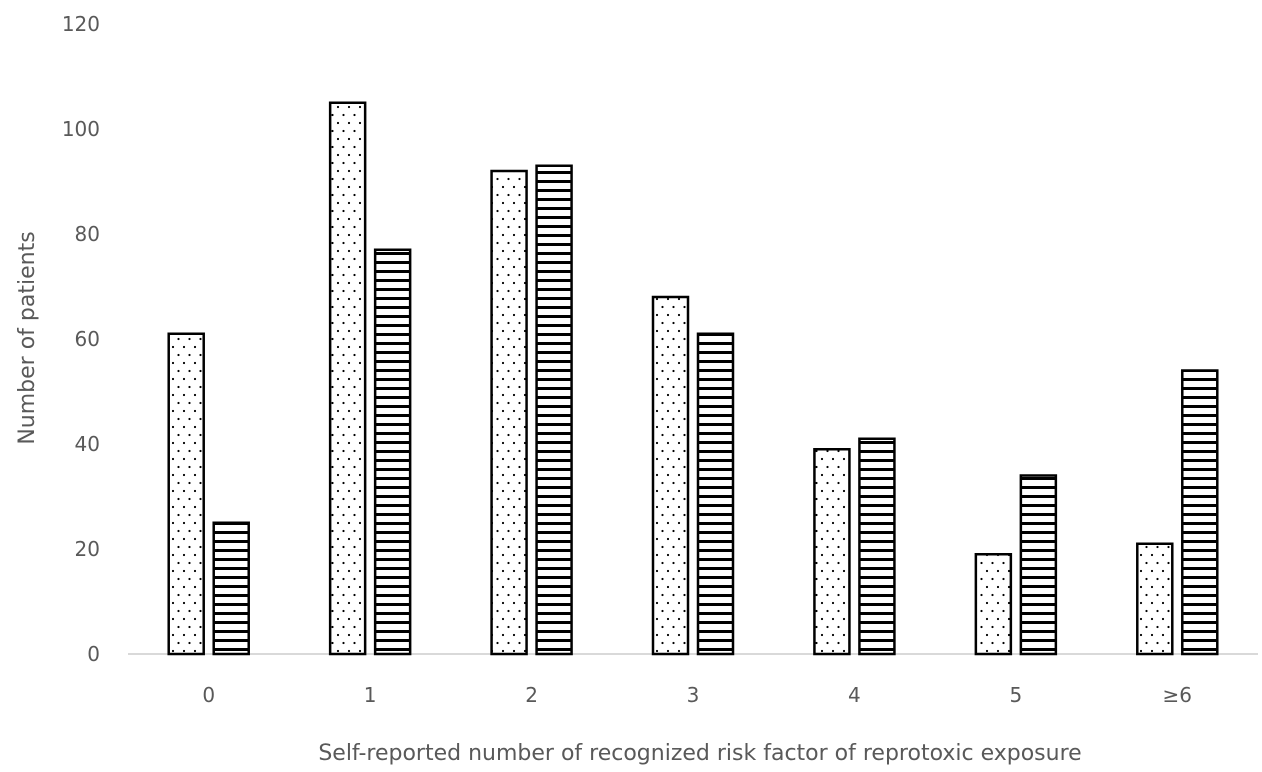  Describe the element at coordinates (93, 654) in the screenshot. I see `y-tick-label: 0` at that location.